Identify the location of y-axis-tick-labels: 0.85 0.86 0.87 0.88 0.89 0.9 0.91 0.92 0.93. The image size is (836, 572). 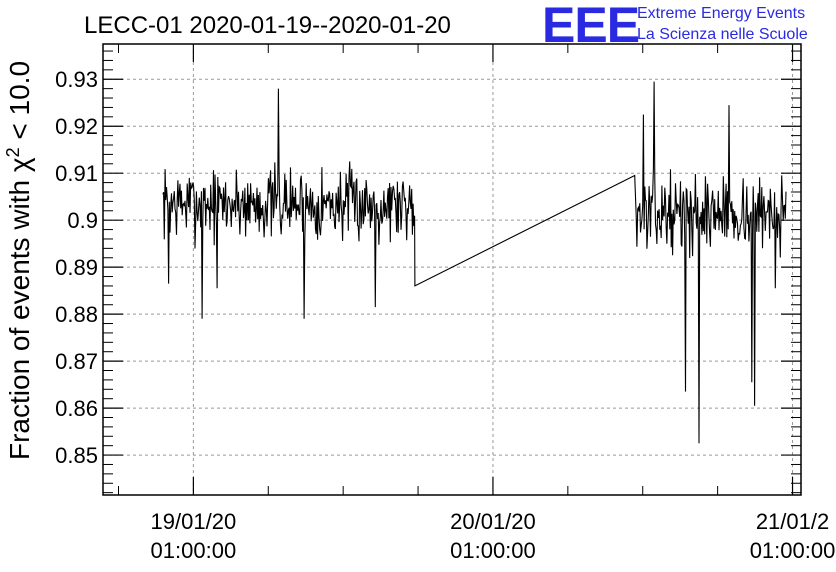
(76, 267).